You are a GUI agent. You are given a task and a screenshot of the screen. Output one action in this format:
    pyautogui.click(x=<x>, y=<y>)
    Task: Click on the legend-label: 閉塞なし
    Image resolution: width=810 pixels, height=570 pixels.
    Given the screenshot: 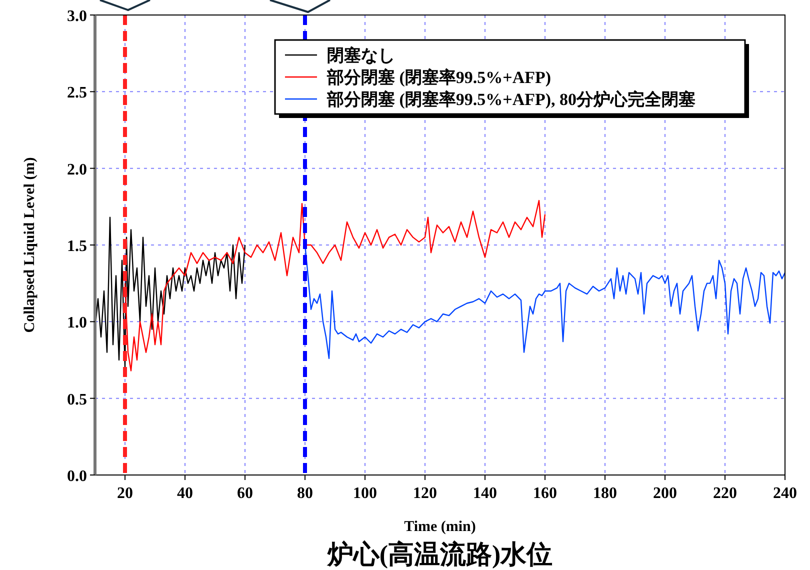 What is the action you would take?
    pyautogui.click(x=361, y=55)
    